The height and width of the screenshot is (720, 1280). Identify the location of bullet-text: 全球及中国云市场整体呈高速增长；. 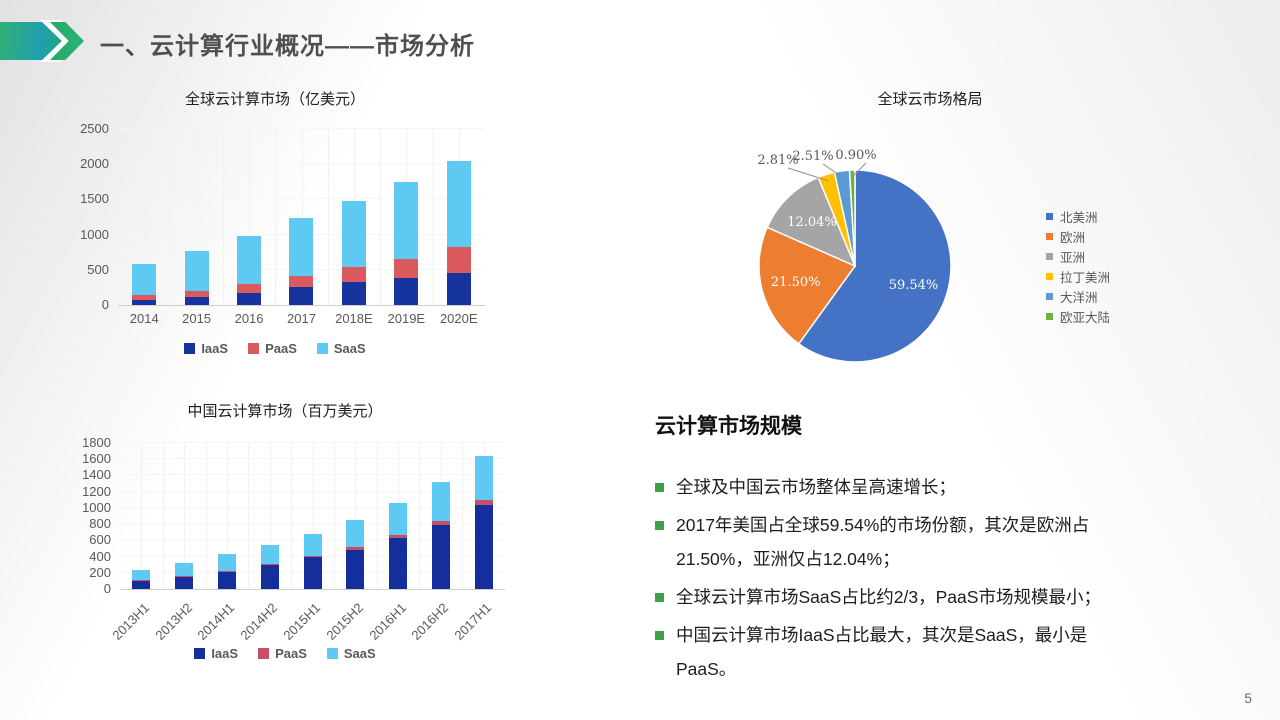
(816, 487).